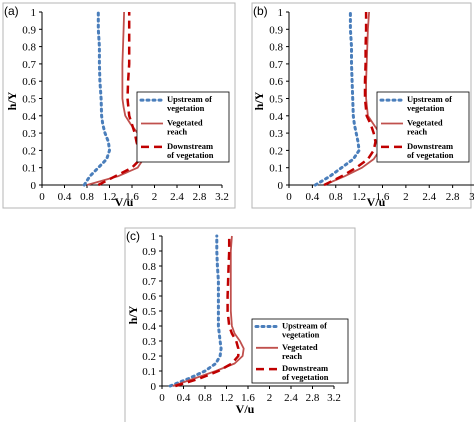  What do you see at coordinates (260, 11) in the screenshot?
I see `panel-label: (b)` at bounding box center [260, 11].